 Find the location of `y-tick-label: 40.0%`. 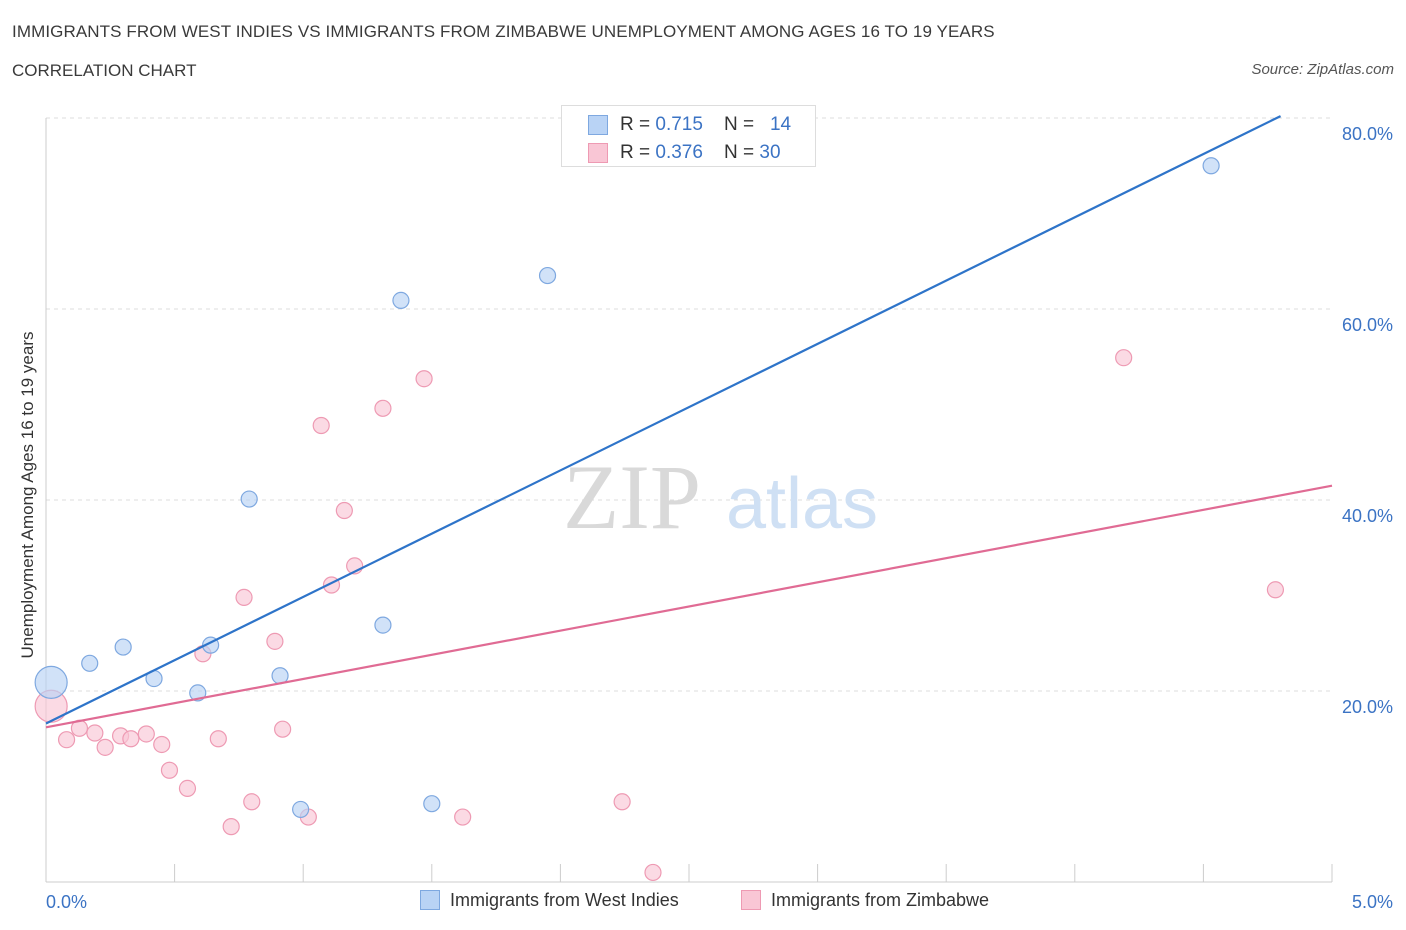

y-tick-label: 40.0% is located at coordinates (1367, 516).